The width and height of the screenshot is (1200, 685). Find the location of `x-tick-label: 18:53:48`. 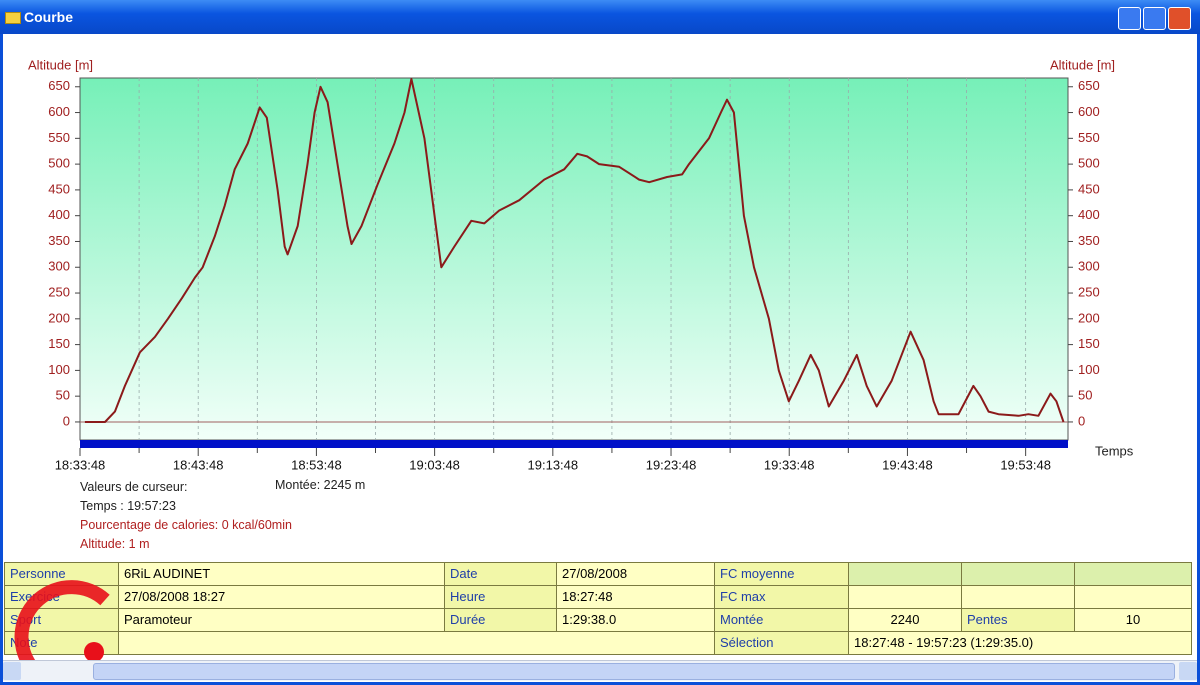

x-tick-label: 18:53:48 is located at coordinates (316, 464).